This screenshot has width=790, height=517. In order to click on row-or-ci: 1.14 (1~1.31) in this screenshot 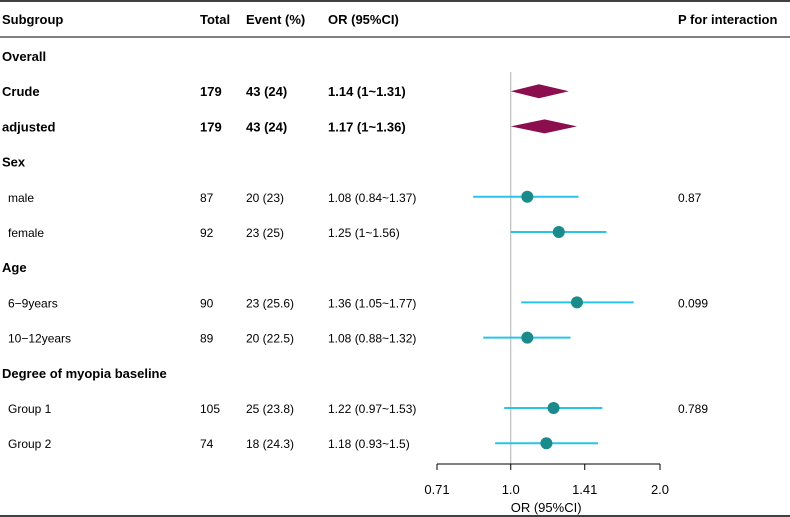, I will do `click(367, 91)`.